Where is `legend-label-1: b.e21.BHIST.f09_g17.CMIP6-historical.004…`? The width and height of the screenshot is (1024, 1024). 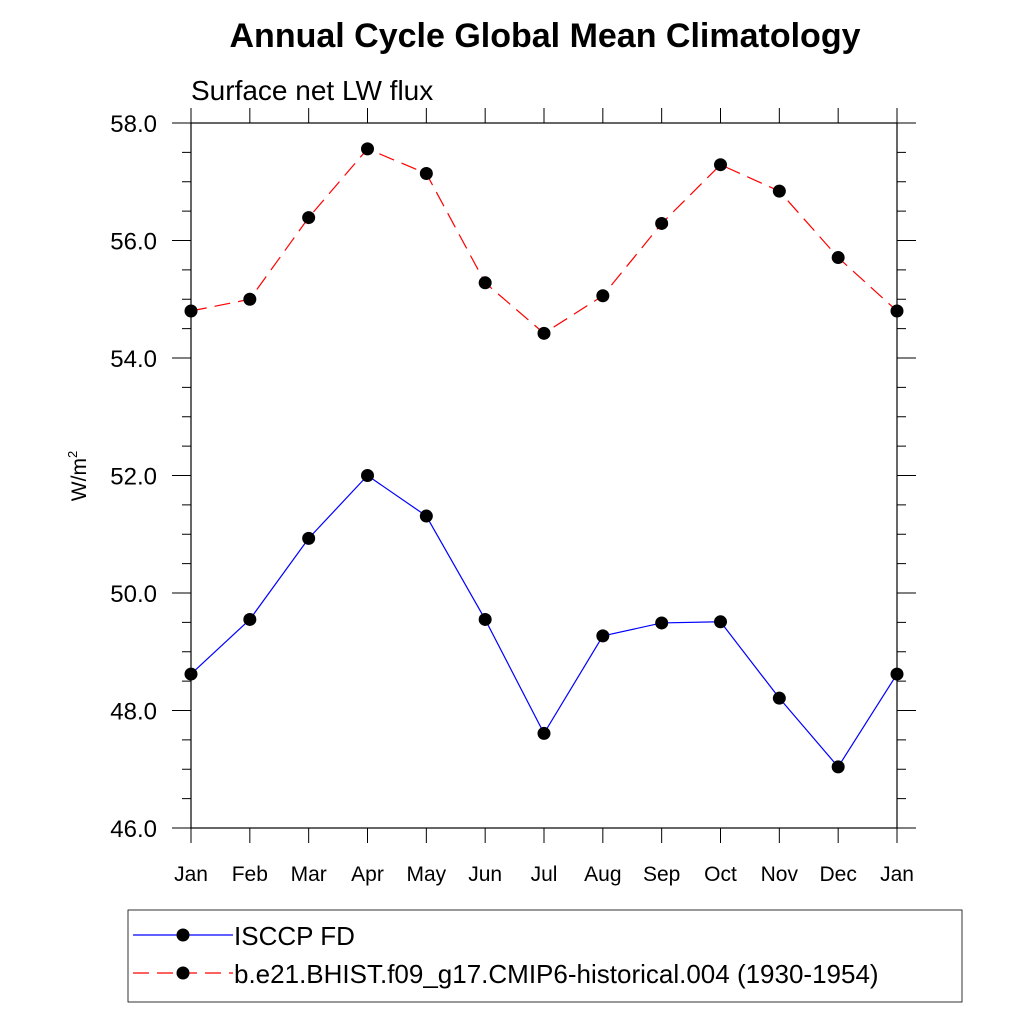
legend-label-1: b.e21.BHIST.f09_g17.CMIP6-historical.004… is located at coordinates (556, 974).